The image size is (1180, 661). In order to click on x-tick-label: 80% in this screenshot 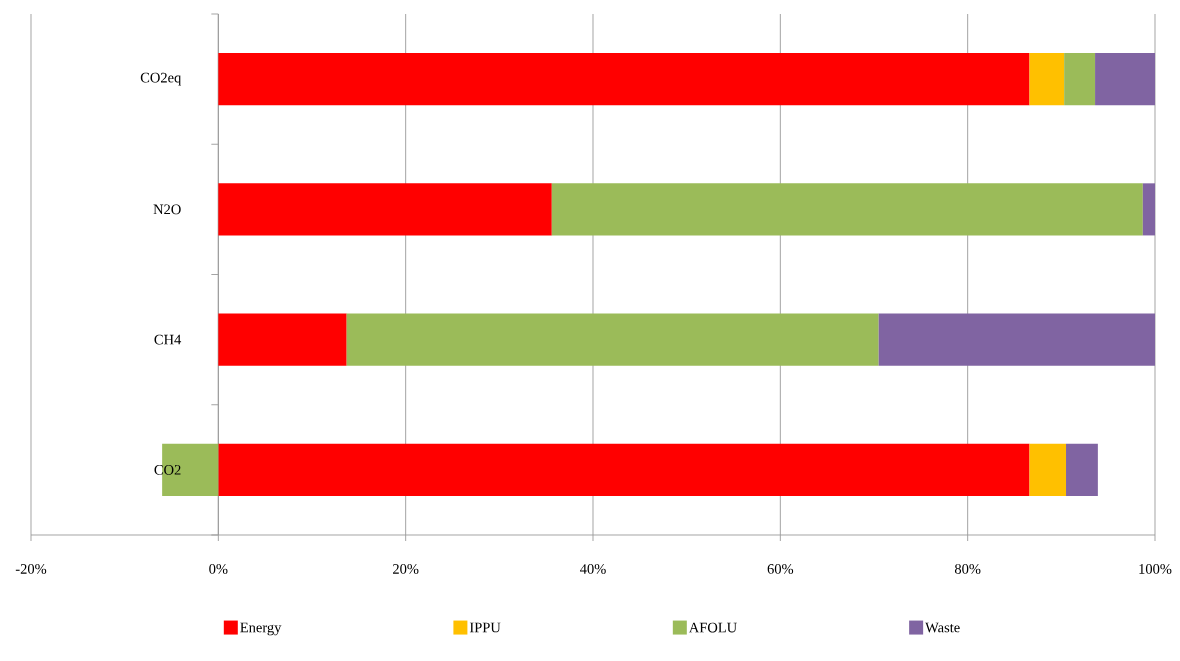, I will do `click(967, 569)`.